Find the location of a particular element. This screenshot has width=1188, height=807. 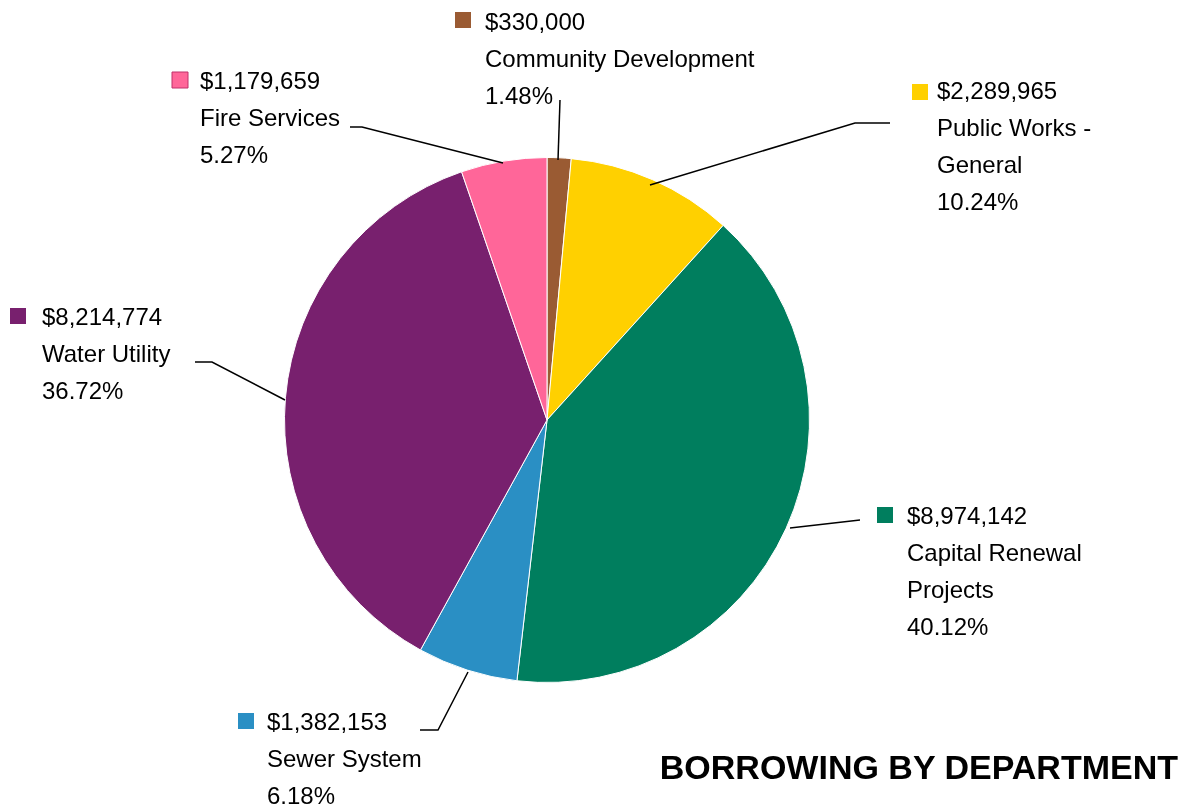

data-label: $8,214,774 is located at coordinates (102, 316).